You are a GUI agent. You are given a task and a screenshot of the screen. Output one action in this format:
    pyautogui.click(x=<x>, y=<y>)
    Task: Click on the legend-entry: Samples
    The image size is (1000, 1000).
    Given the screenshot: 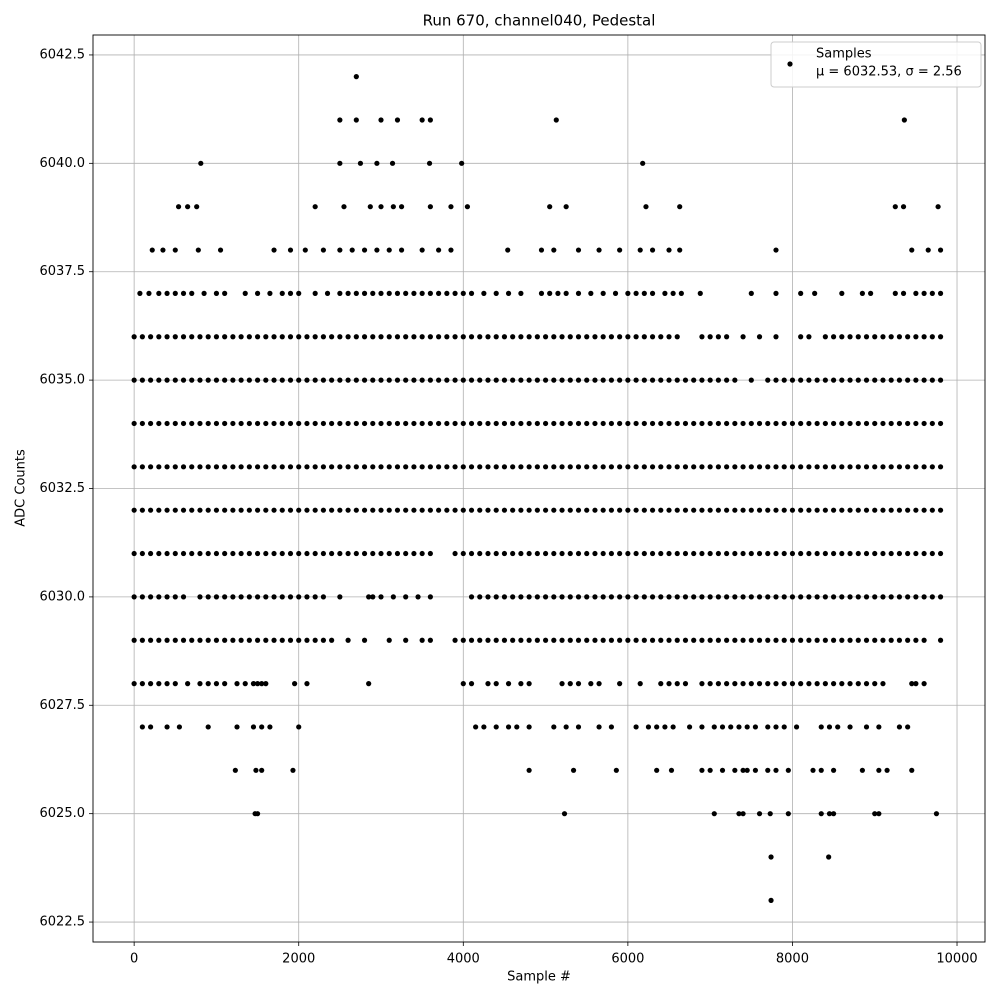 What is the action you would take?
    pyautogui.click(x=844, y=54)
    